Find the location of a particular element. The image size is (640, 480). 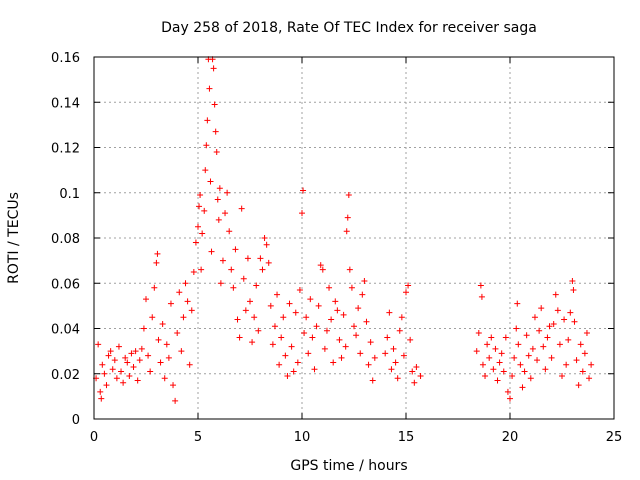

x-tick-label: 5 is located at coordinates (198, 437).